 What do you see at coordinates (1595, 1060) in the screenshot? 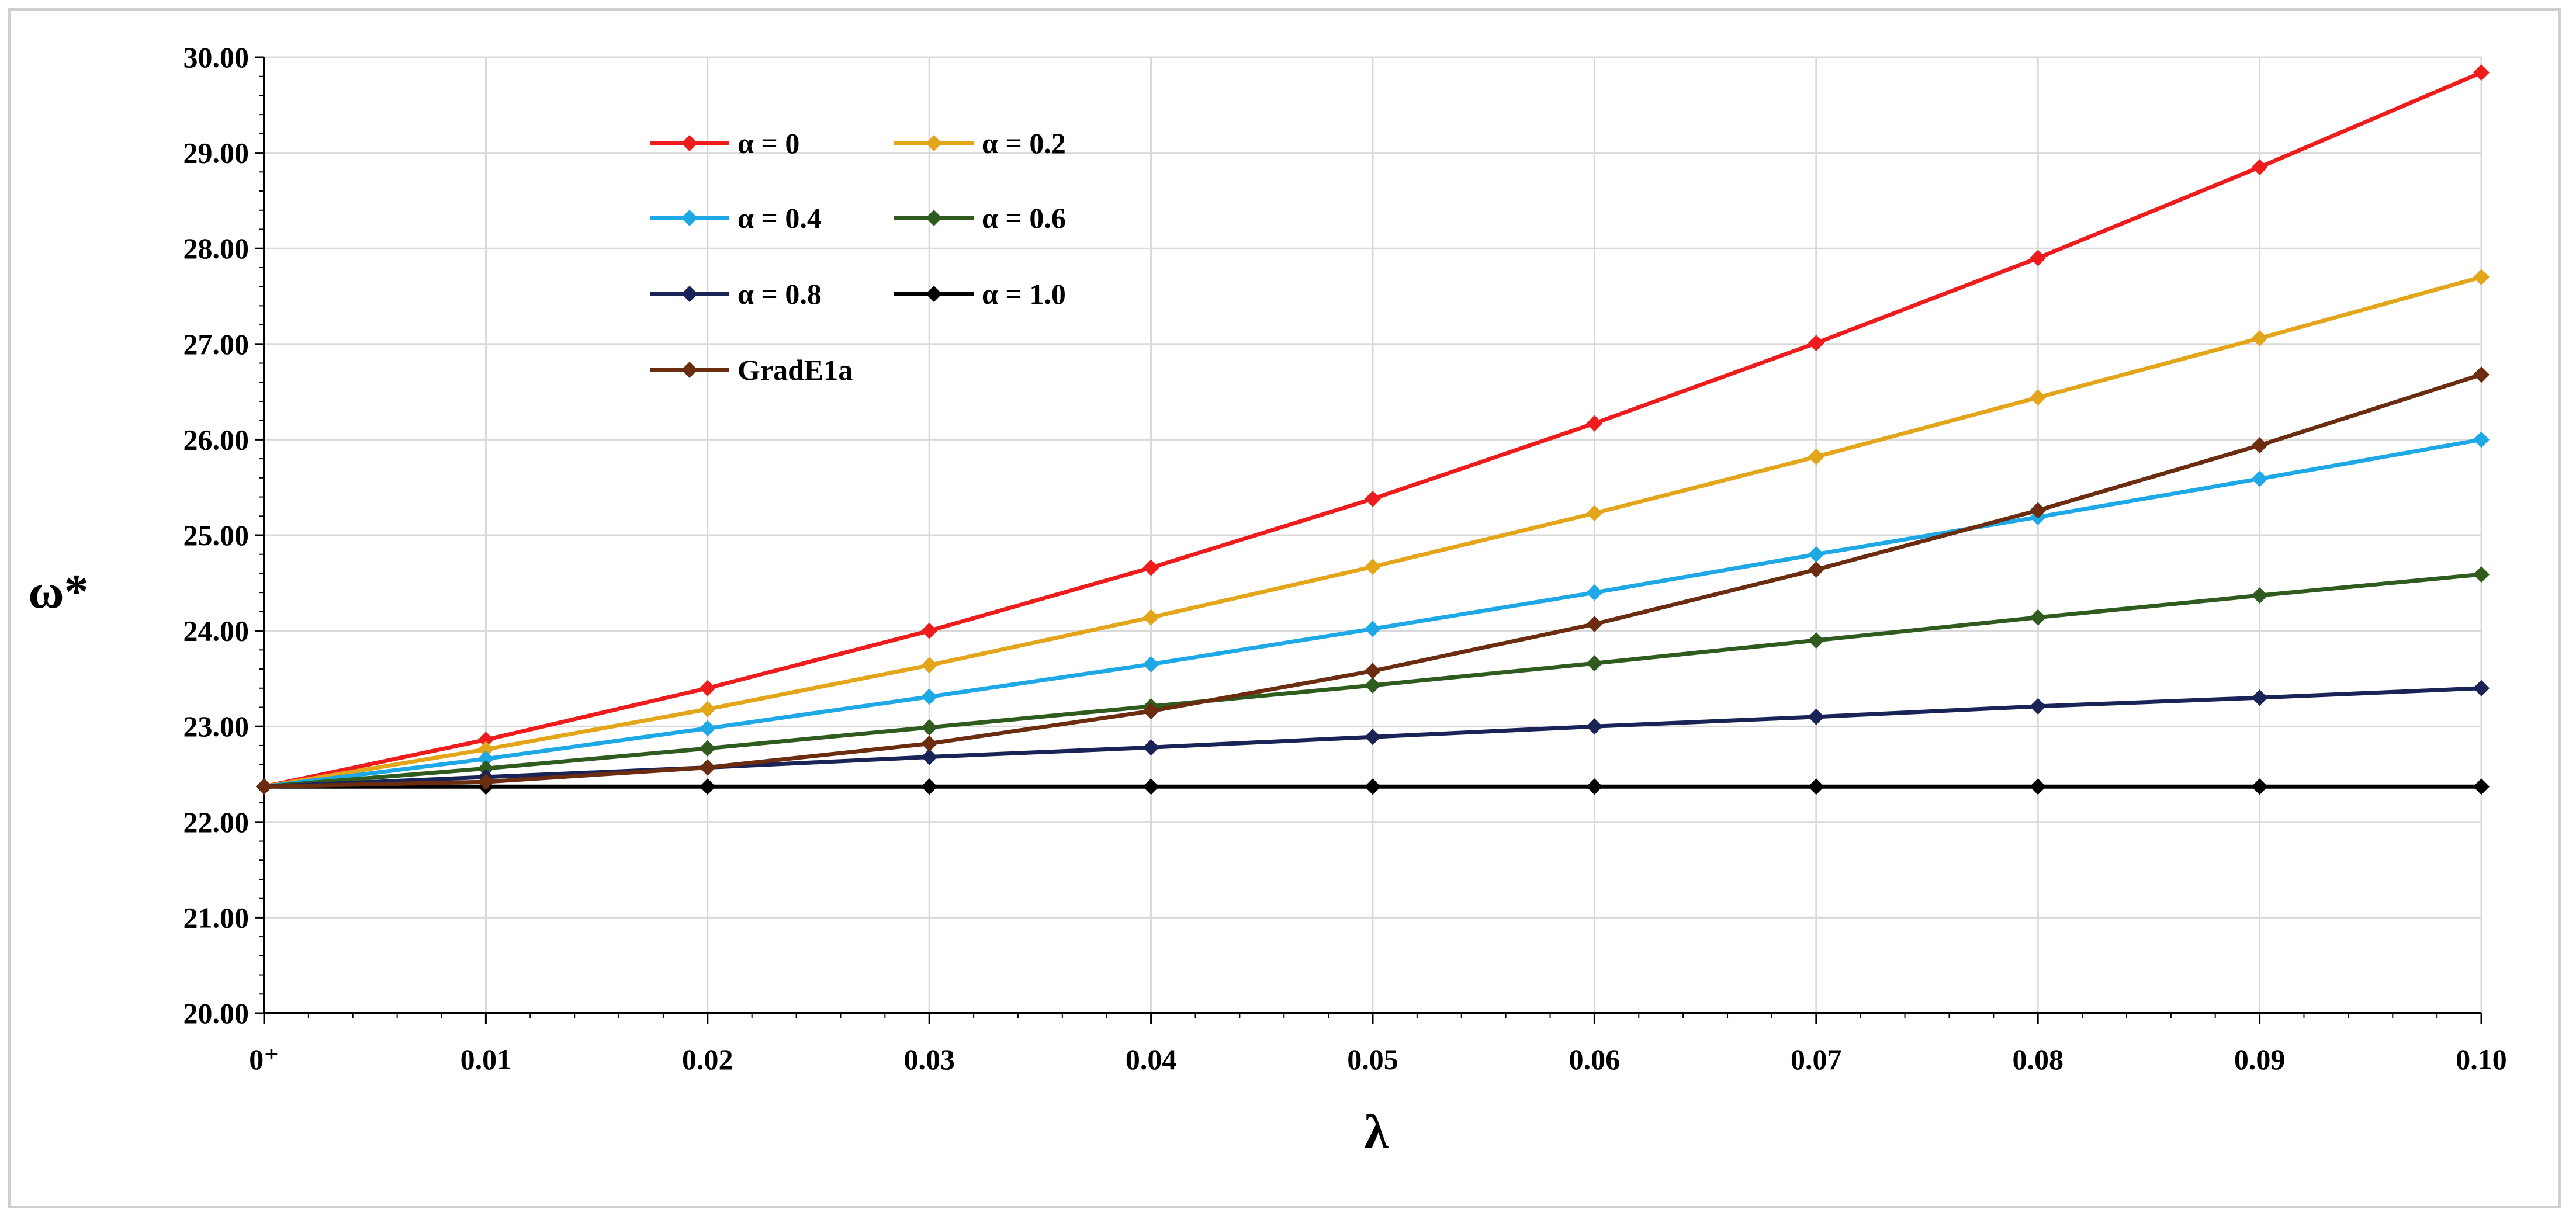
I see `x-tick-label: 0.06` at bounding box center [1595, 1060].